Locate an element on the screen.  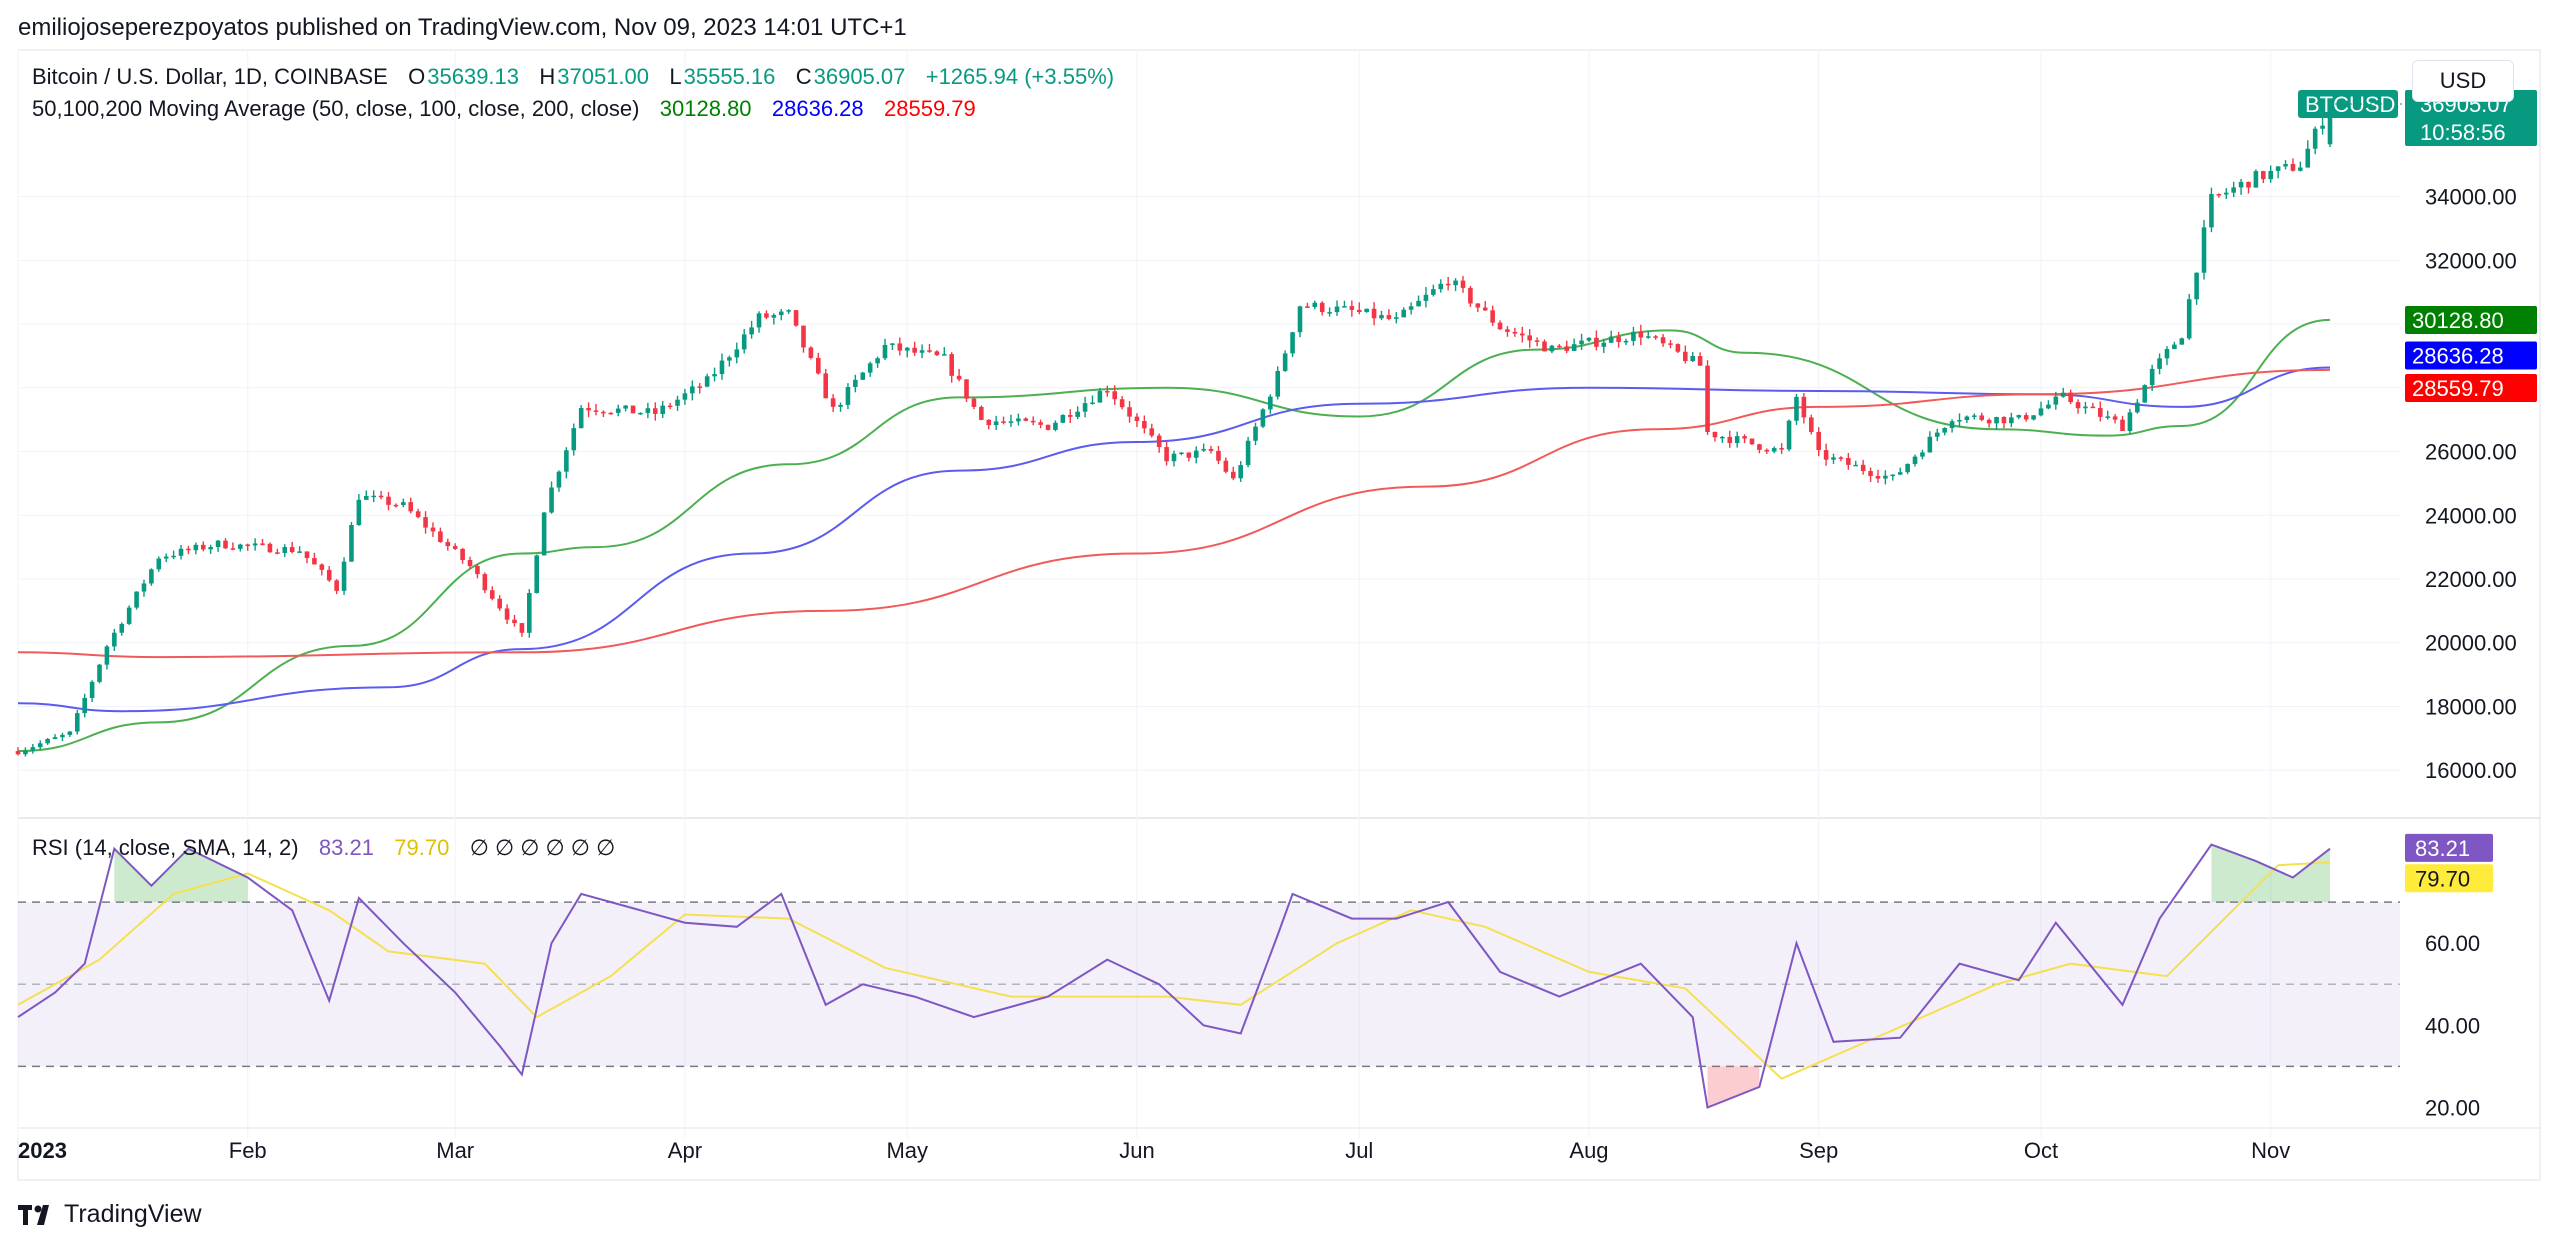
price-tick-label: 32000.00 is located at coordinates (2471, 260).